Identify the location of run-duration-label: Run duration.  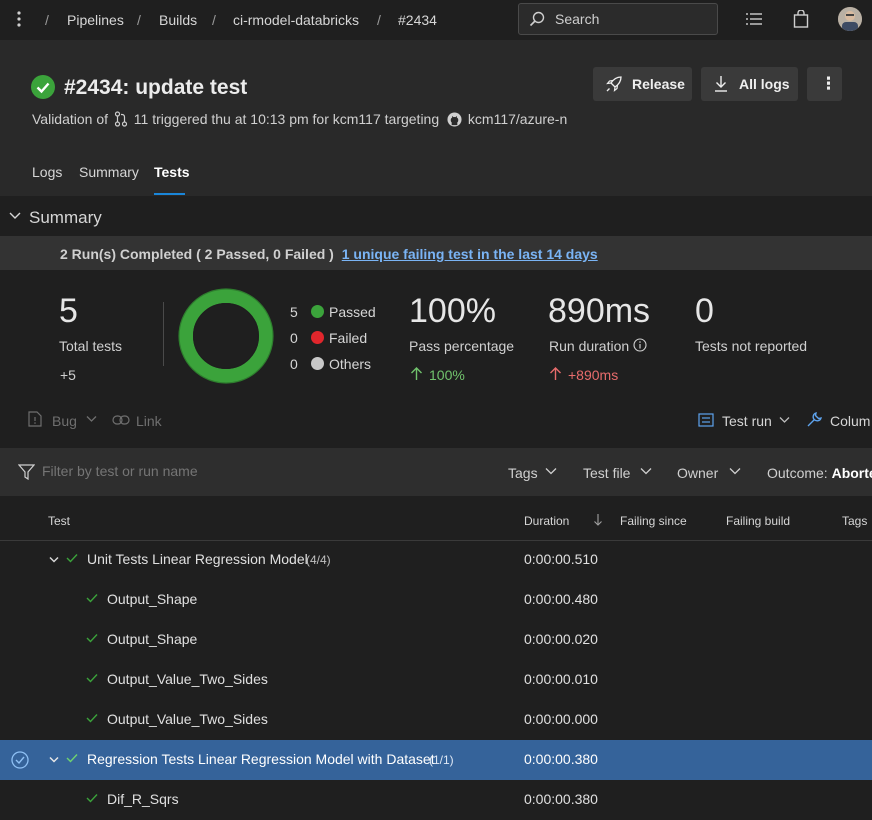
(589, 346).